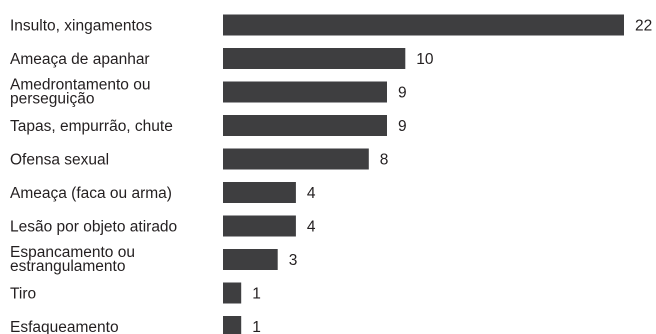 The width and height of the screenshot is (656, 334). Describe the element at coordinates (80, 92) in the screenshot. I see `category-label-2: Amedrontamento ou perseguição` at that location.